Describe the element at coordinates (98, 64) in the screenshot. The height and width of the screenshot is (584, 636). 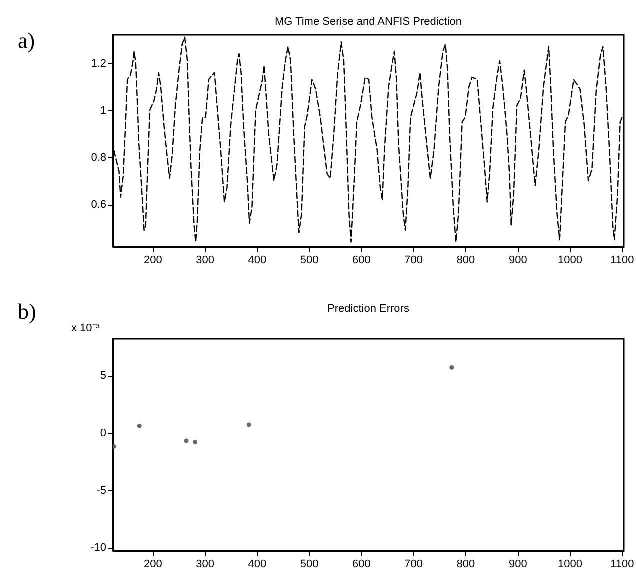
I see `y-tick-label: 1.2` at that location.